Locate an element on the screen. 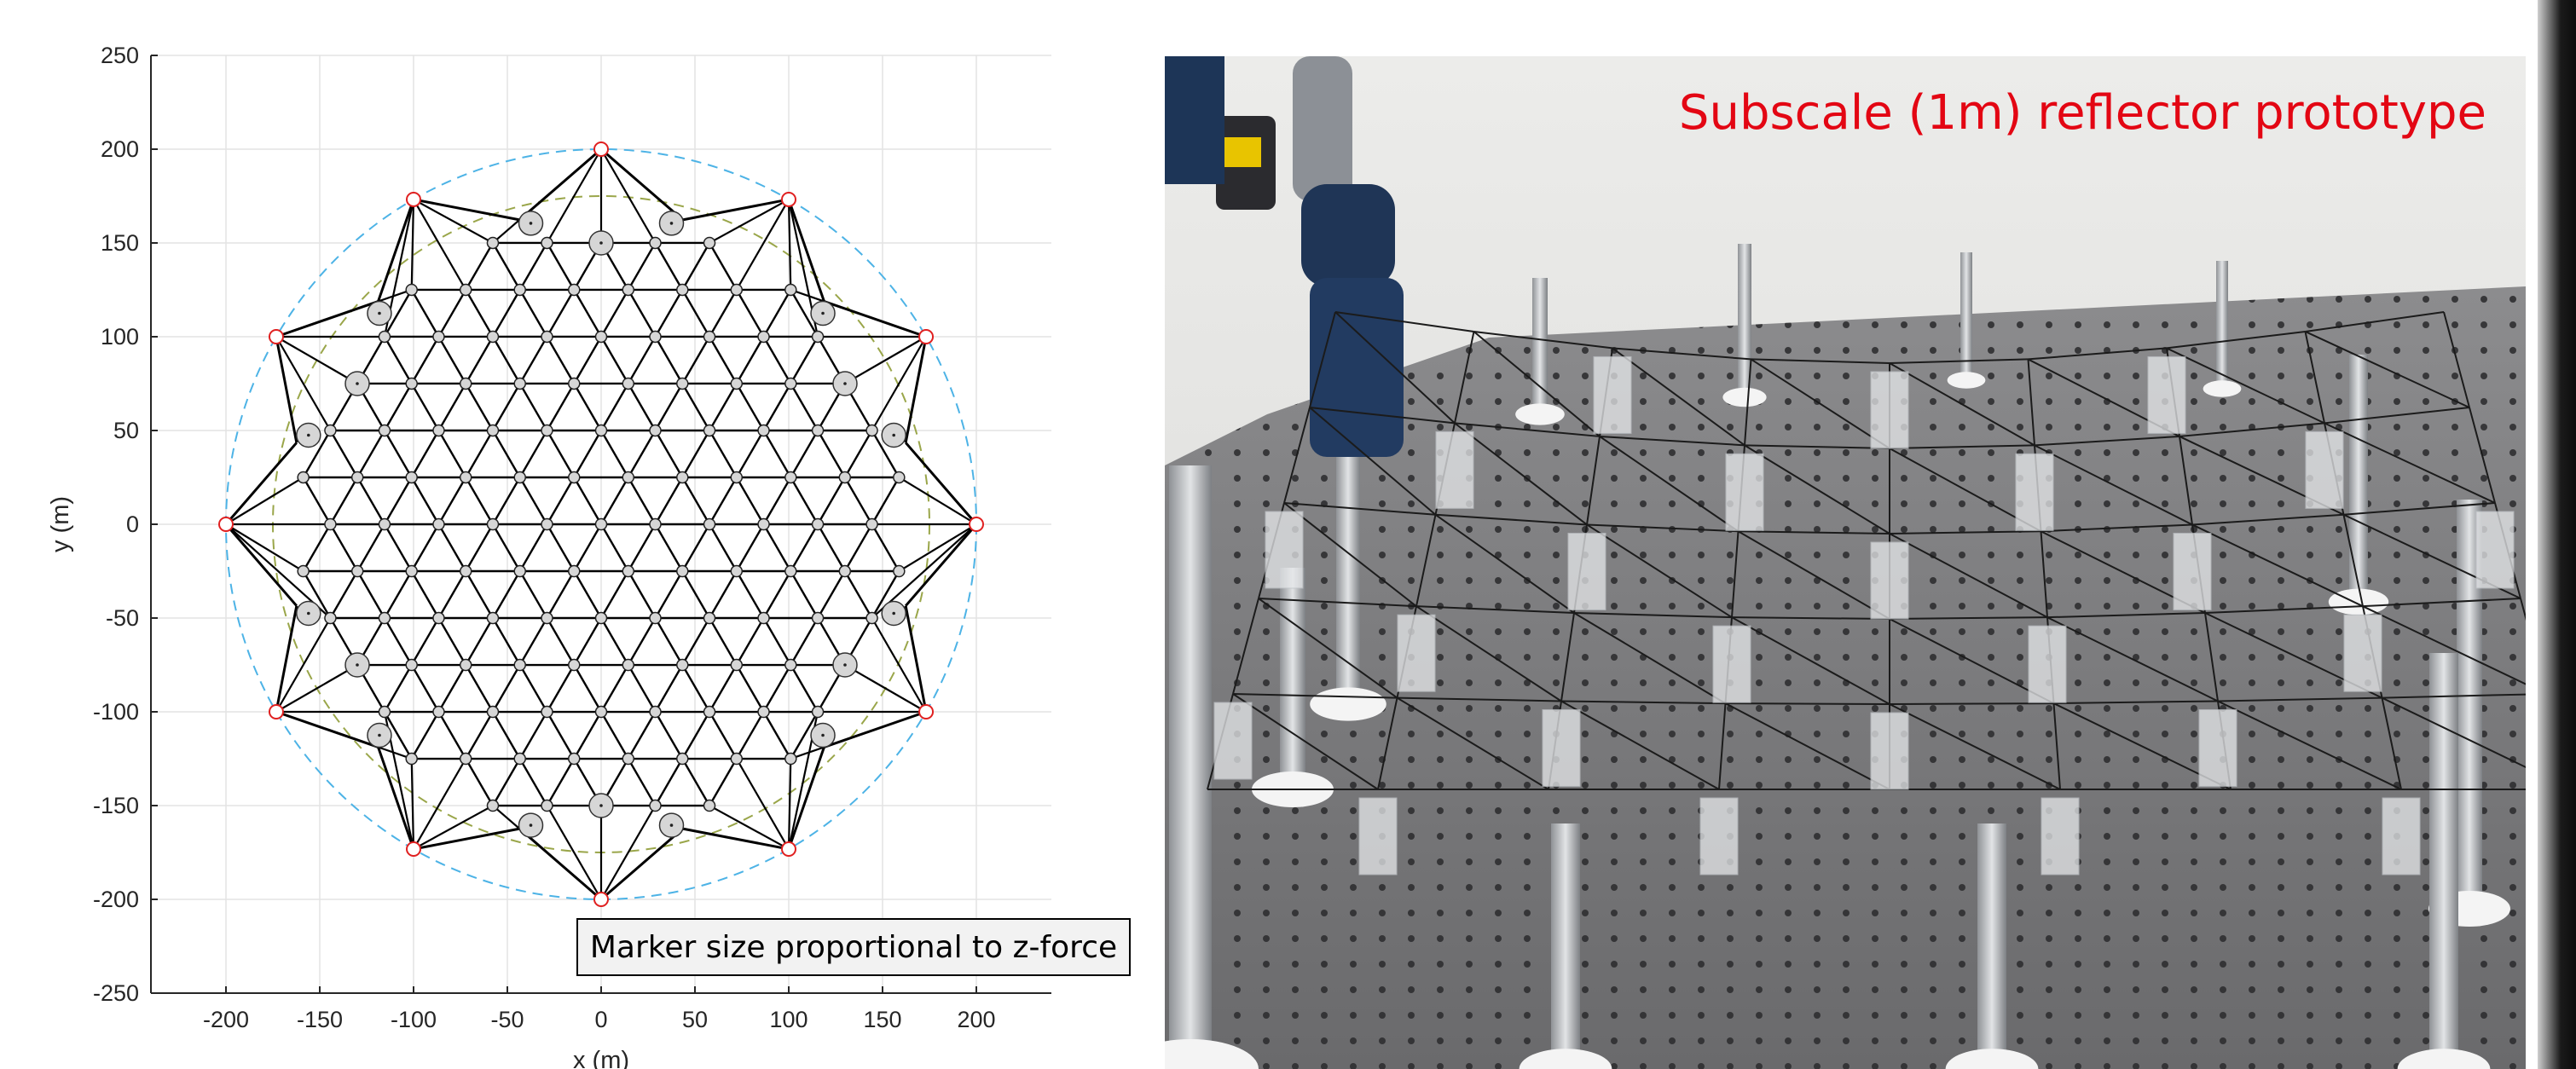 The image size is (2576, 1069). y-tick-label: 250 is located at coordinates (120, 55).